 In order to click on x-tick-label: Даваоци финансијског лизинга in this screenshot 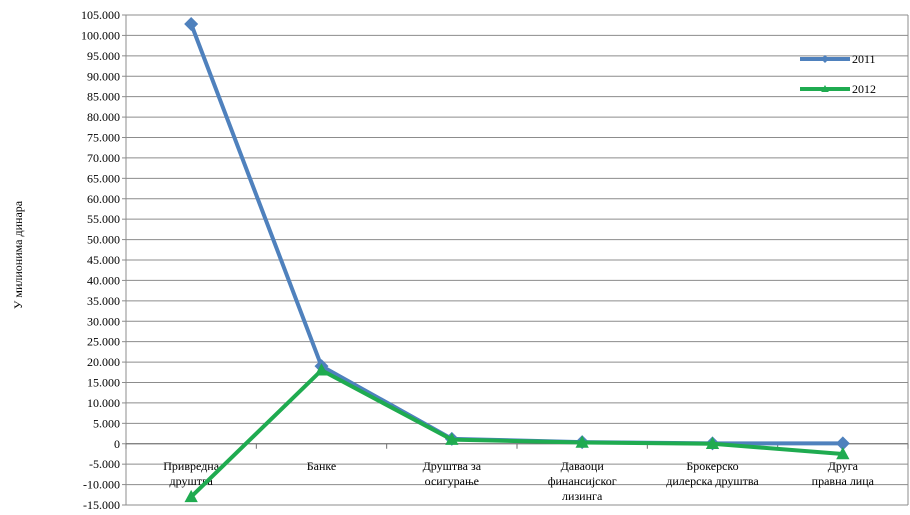, I will do `click(582, 481)`.